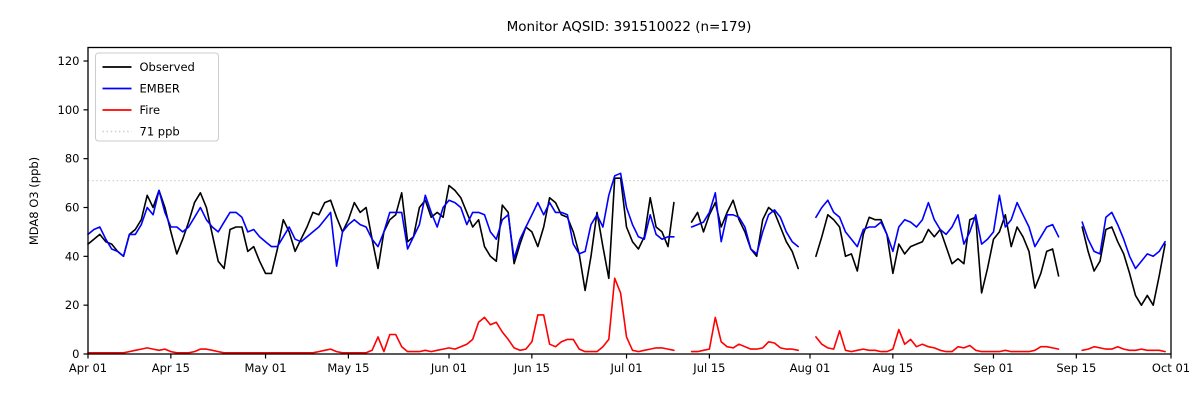 This screenshot has height=404, width=1200. What do you see at coordinates (448, 368) in the screenshot?
I see `x-tick-label: Jun 01` at bounding box center [448, 368].